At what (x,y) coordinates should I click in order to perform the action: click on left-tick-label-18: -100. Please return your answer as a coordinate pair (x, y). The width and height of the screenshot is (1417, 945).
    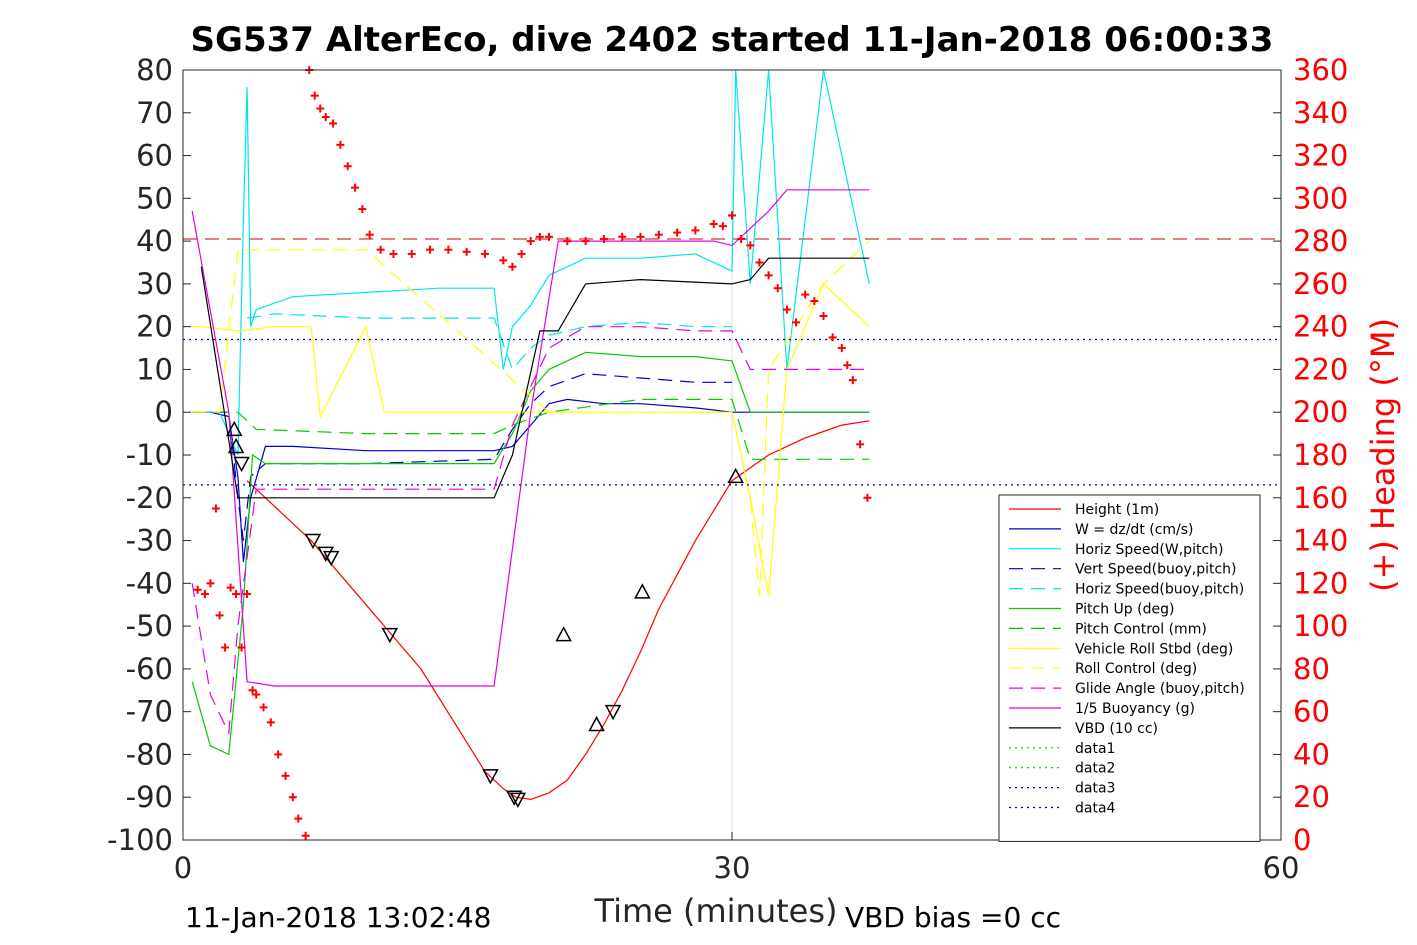
    Looking at the image, I should click on (140, 840).